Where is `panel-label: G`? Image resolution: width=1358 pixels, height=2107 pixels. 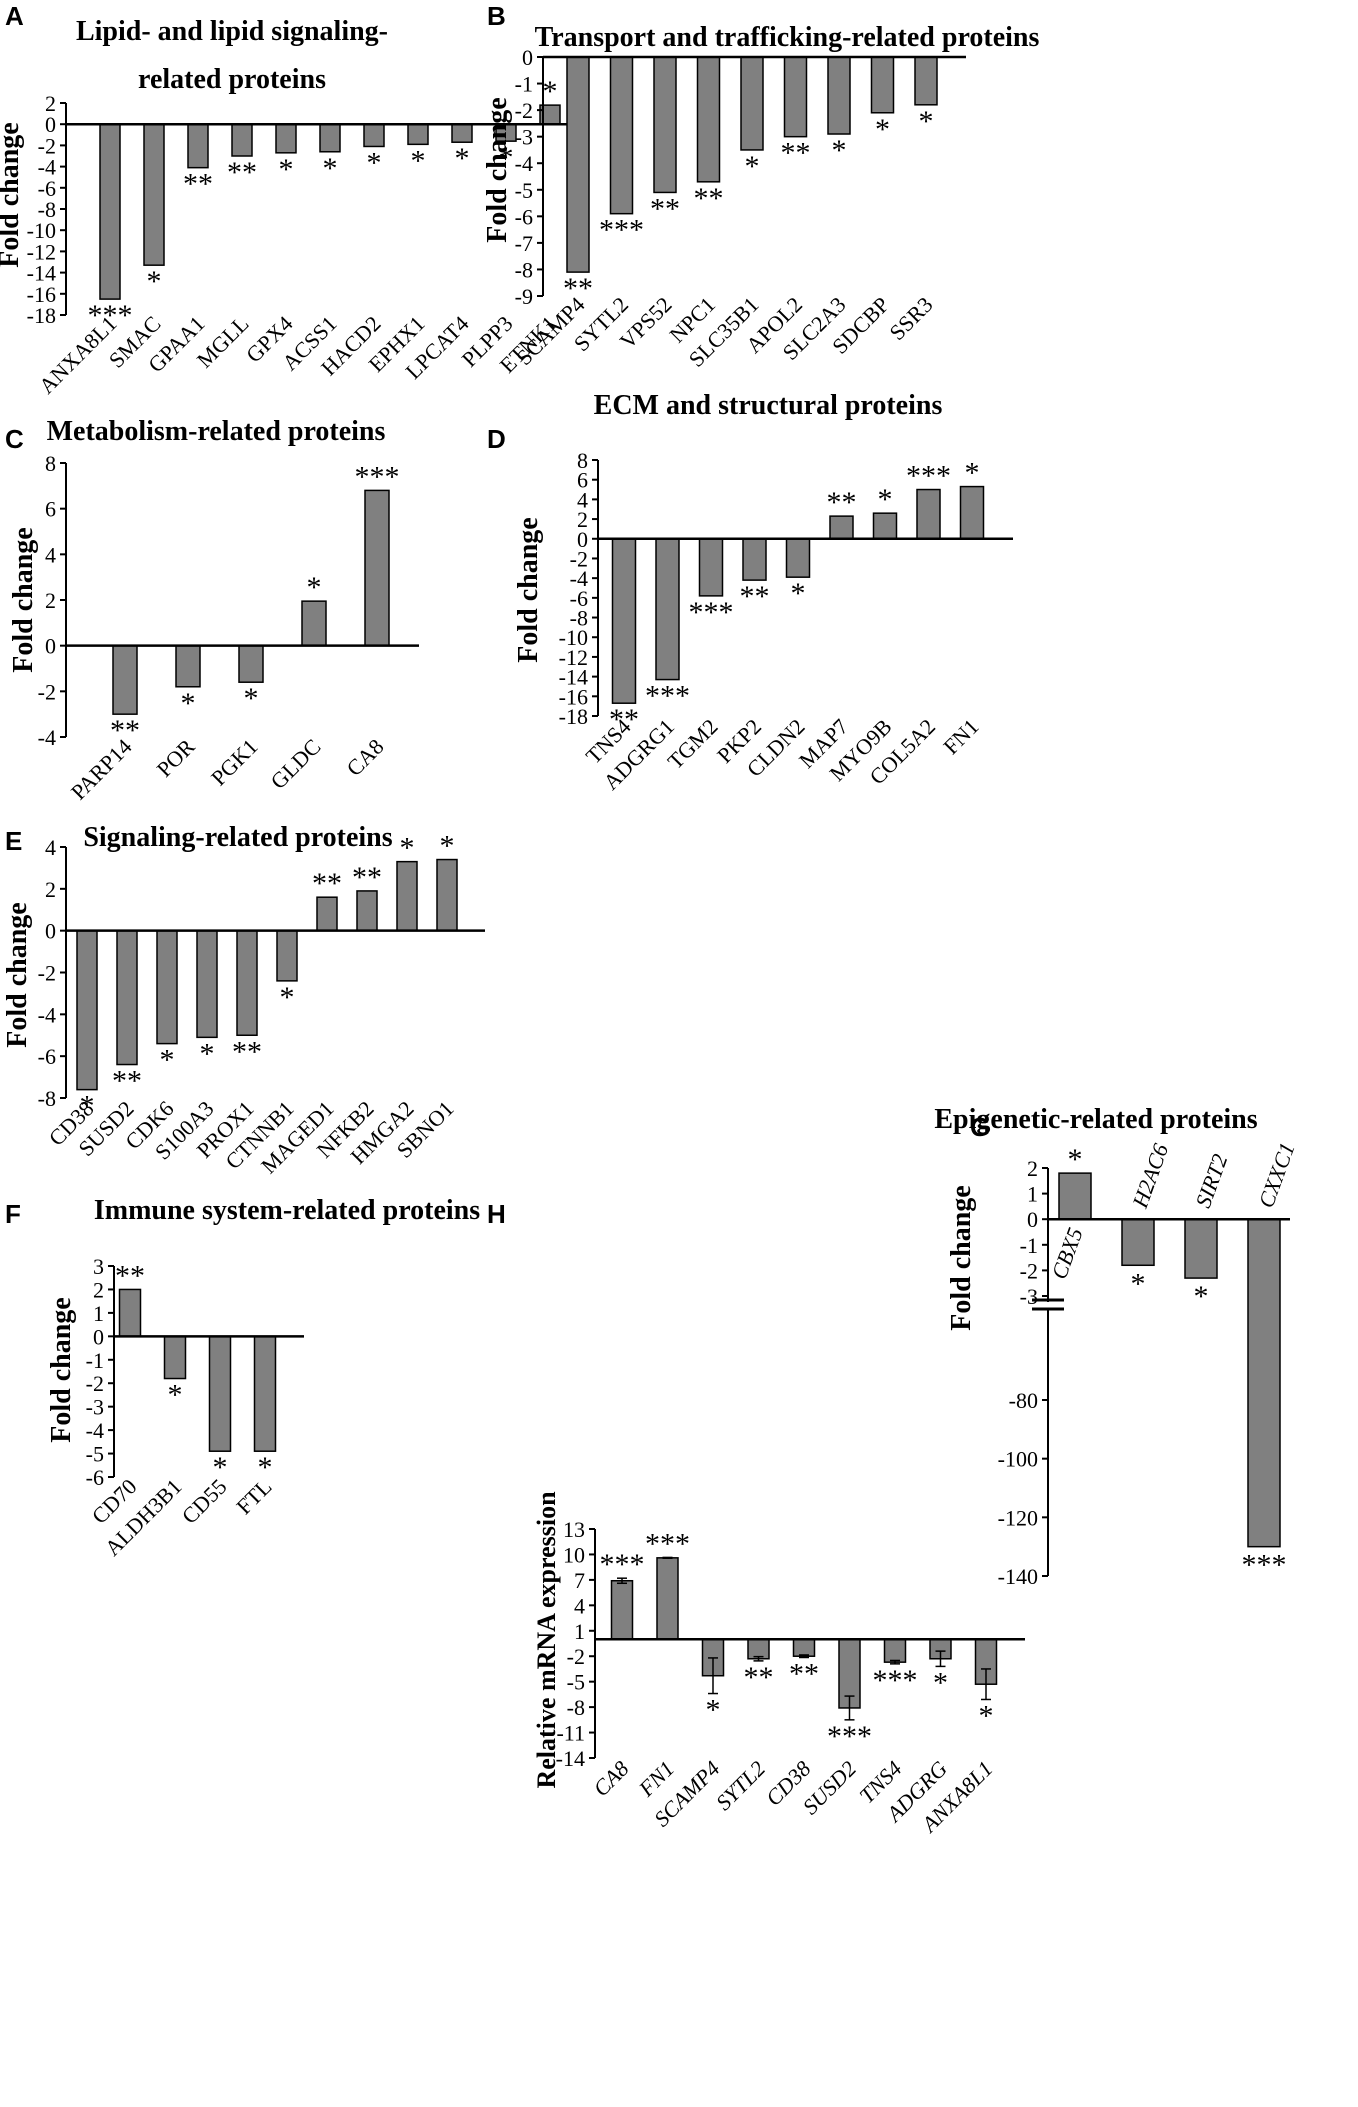
panel-label: G is located at coordinates (980, 1127).